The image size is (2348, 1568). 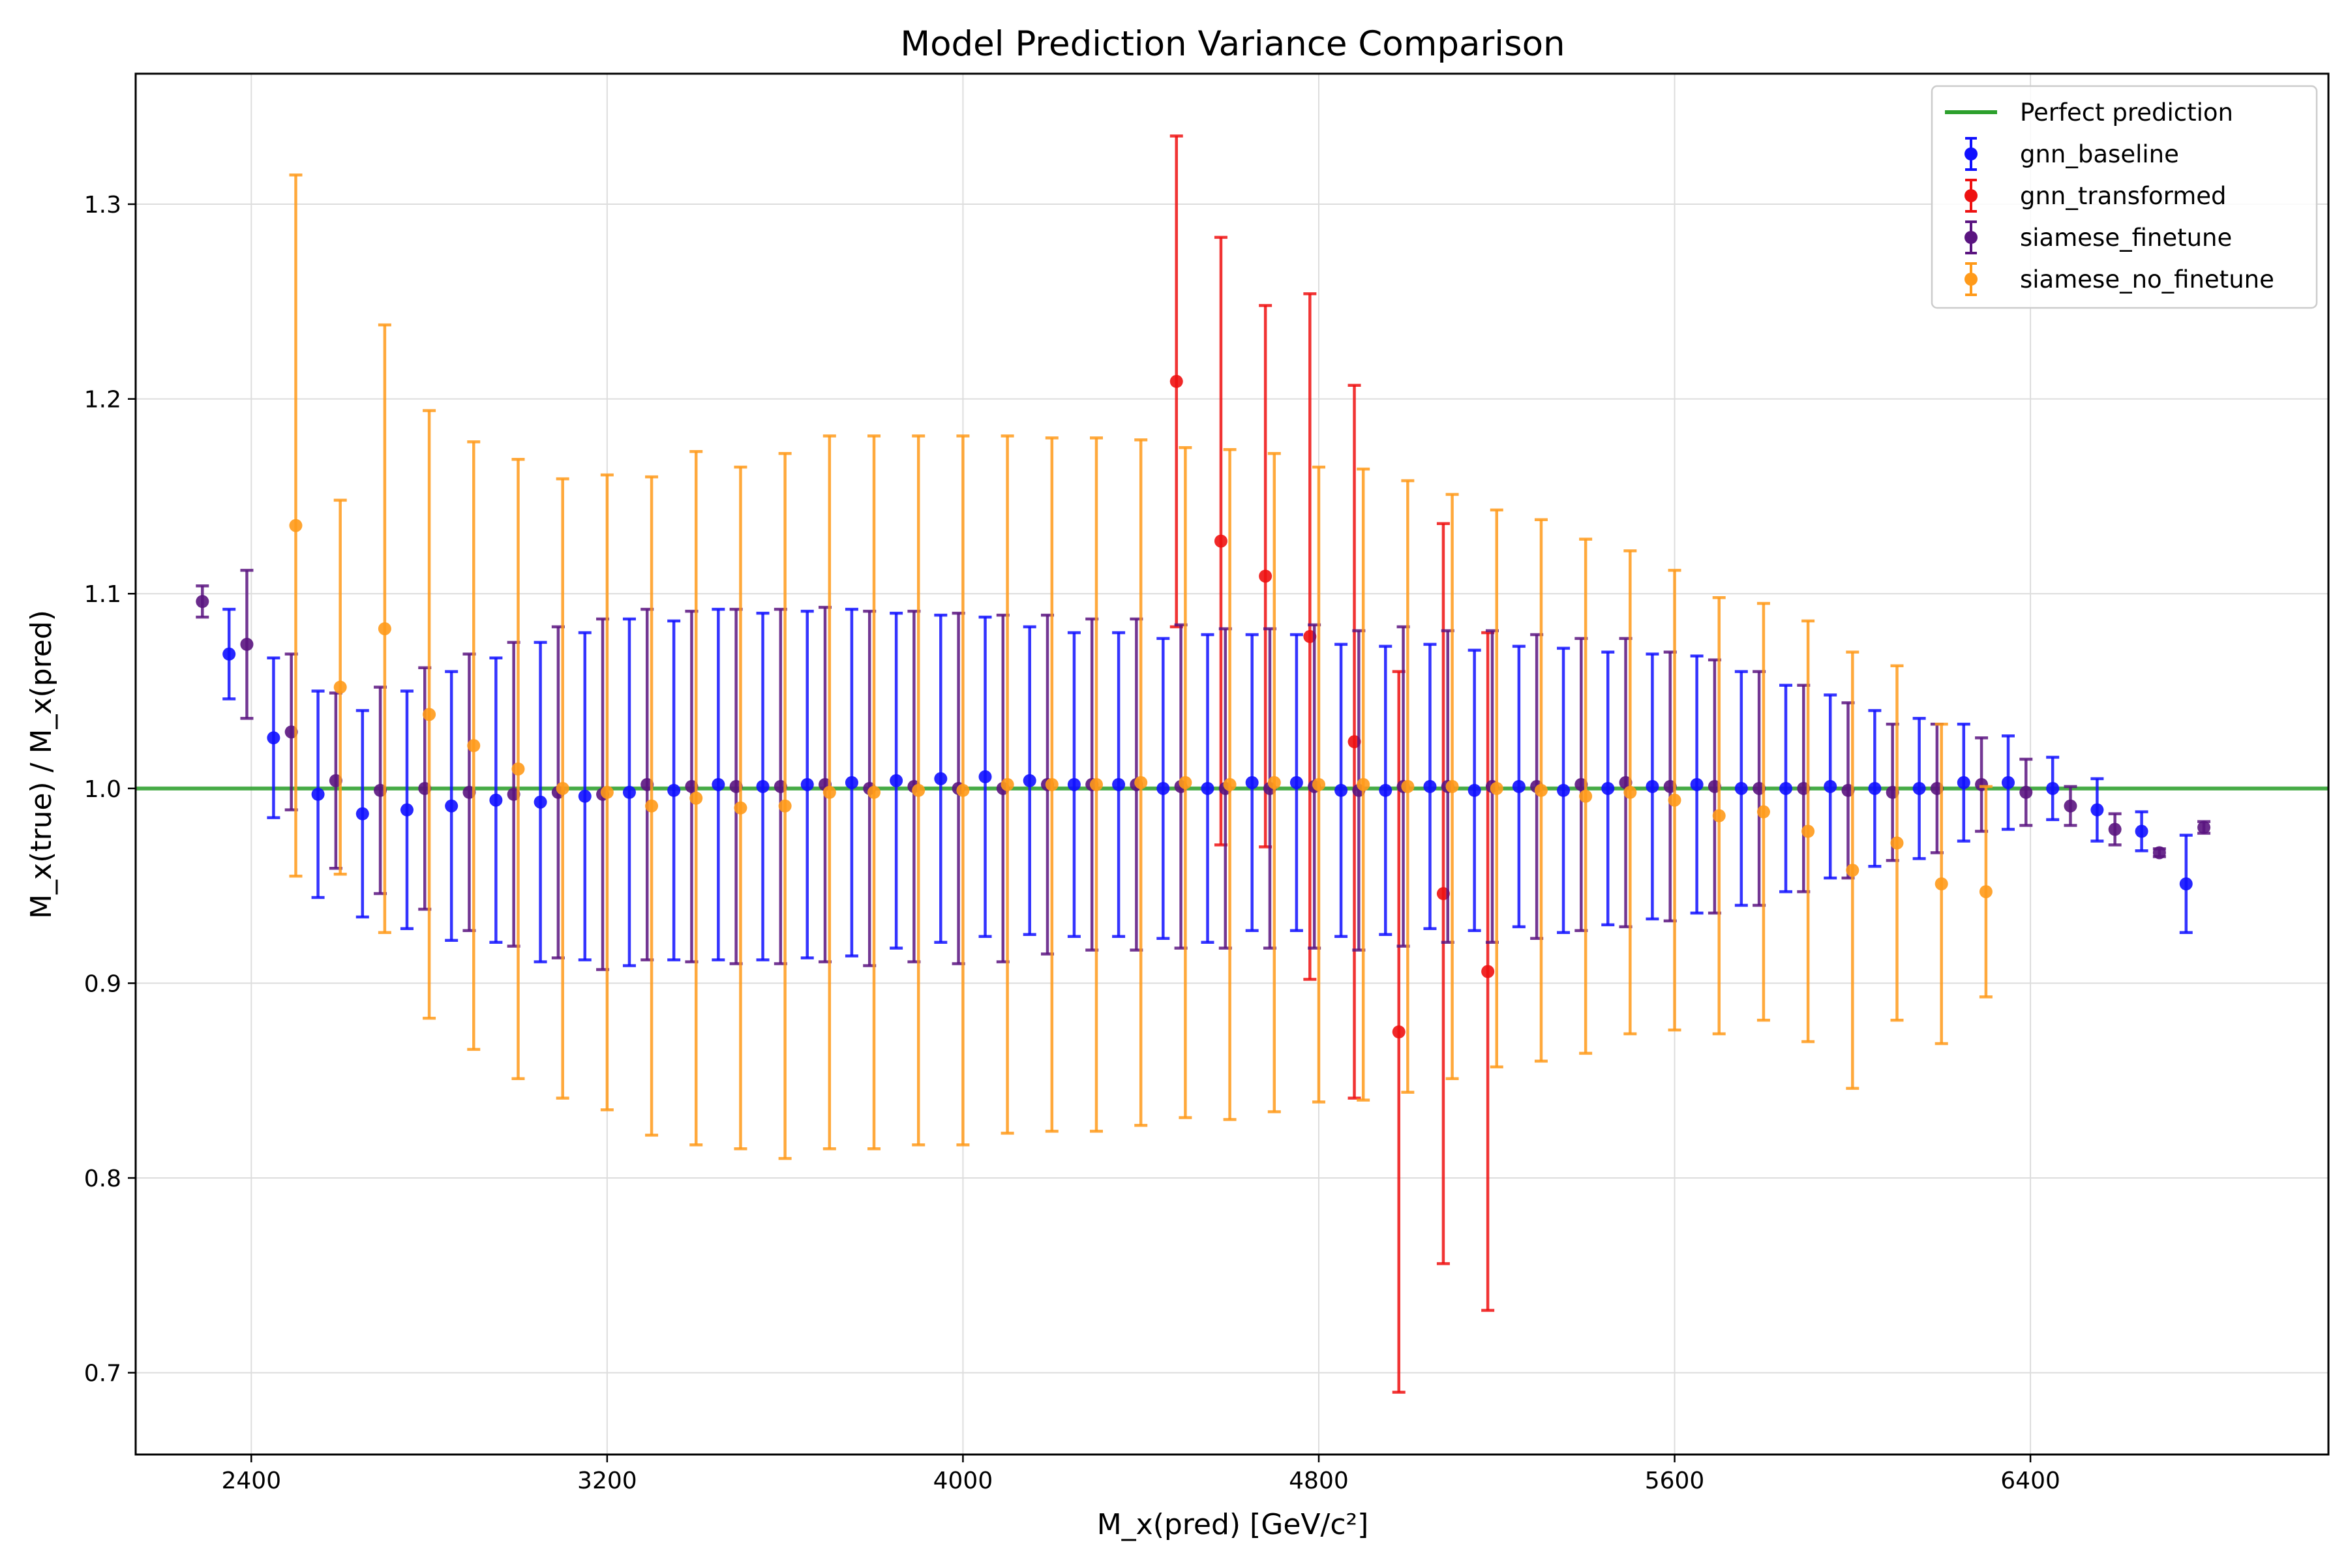 I want to click on y-axis-label: M_x(true) / M_x(pred), so click(x=42, y=764).